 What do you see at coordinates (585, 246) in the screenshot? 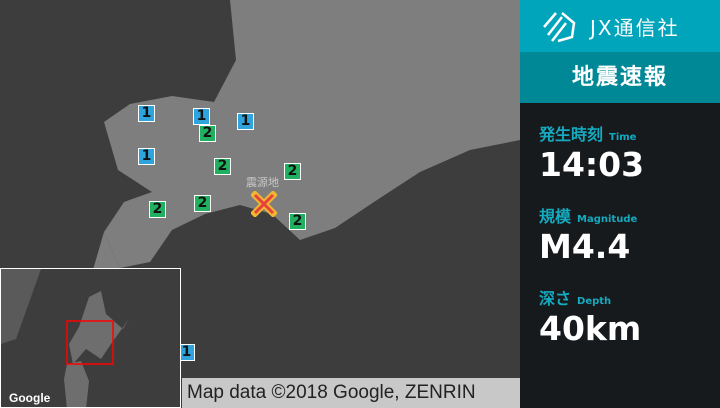
I see `magnitude-value: M4.4` at bounding box center [585, 246].